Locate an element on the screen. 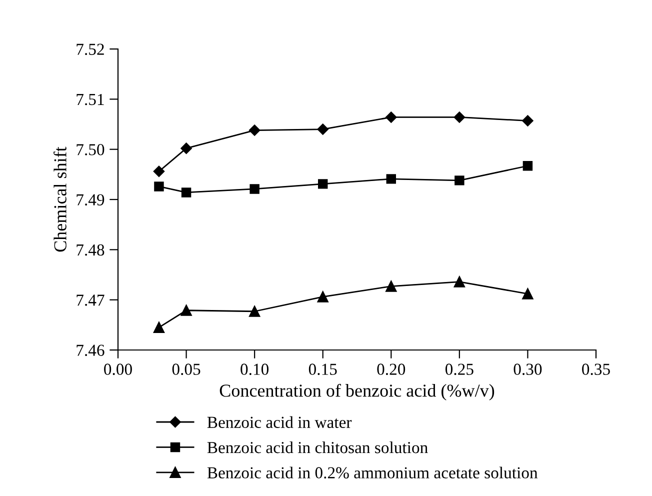 Image resolution: width=652 pixels, height=496 pixels. y-tick-label: 7.46 is located at coordinates (90, 350).